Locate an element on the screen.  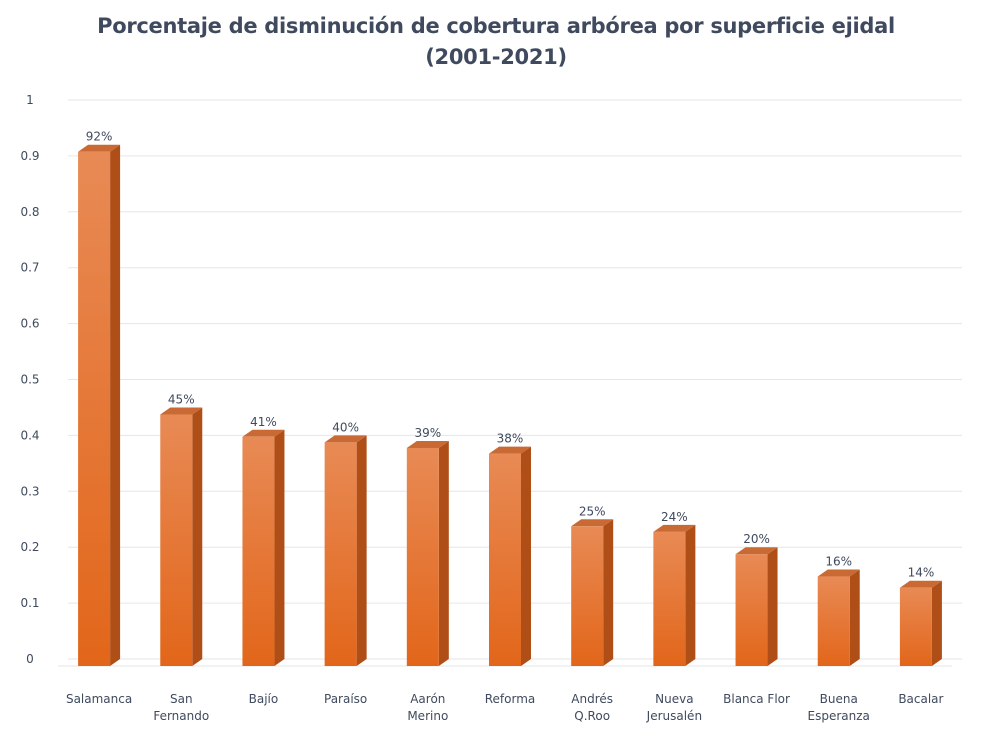
y-tick-label: 0.9 is located at coordinates (29, 156).